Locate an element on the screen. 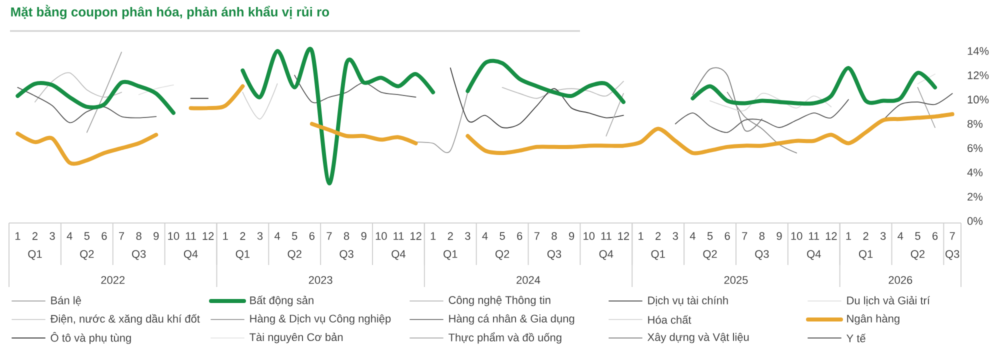 This screenshot has height=349, width=1000. legend-label: Ô tô và phụ tùng is located at coordinates (90, 338).